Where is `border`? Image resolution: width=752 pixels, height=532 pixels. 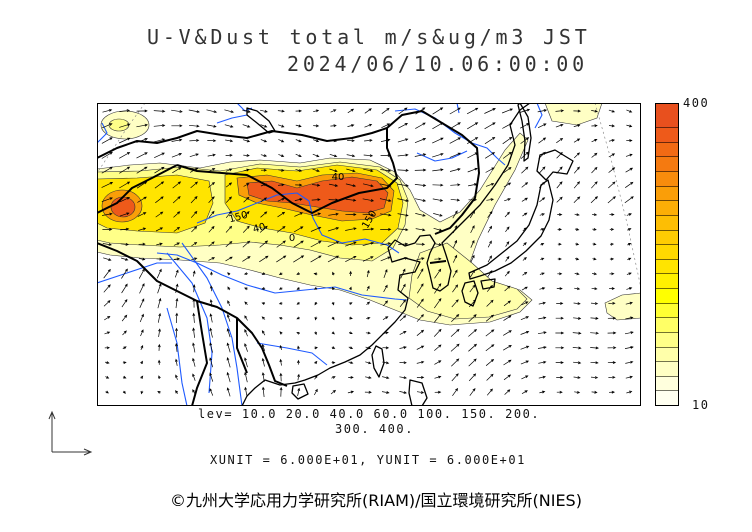 border is located at coordinates (137, 189).